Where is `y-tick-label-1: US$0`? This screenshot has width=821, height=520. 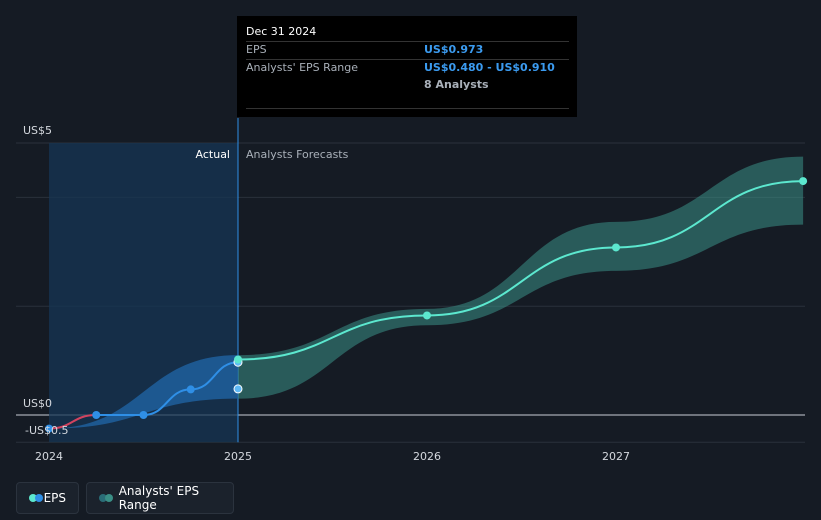 y-tick-label-1: US$0 is located at coordinates (37, 403).